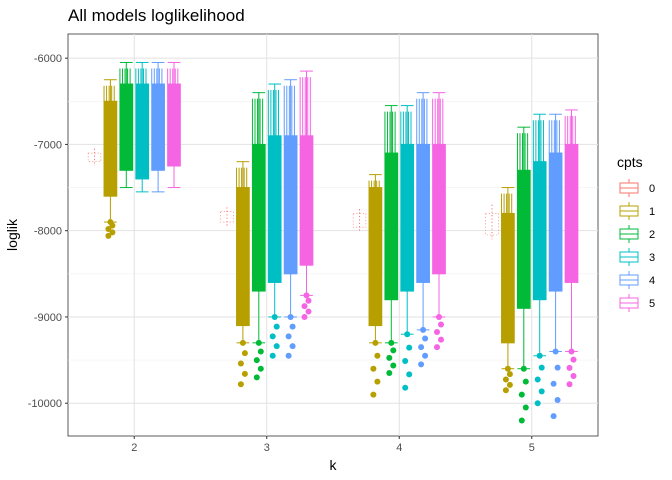 This screenshot has height=480, width=672. I want to click on legend-label: 2, so click(652, 235).